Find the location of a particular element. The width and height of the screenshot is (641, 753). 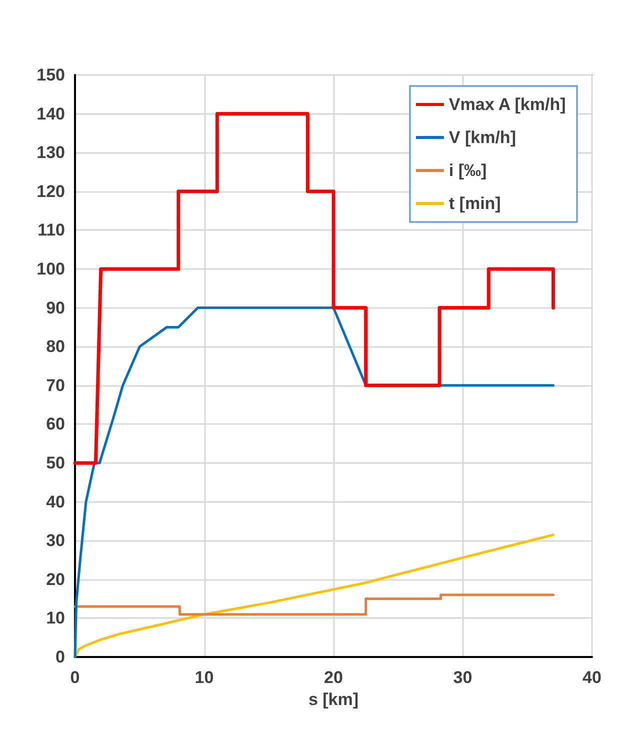

y-tick-label: 30 is located at coordinates (55, 540).